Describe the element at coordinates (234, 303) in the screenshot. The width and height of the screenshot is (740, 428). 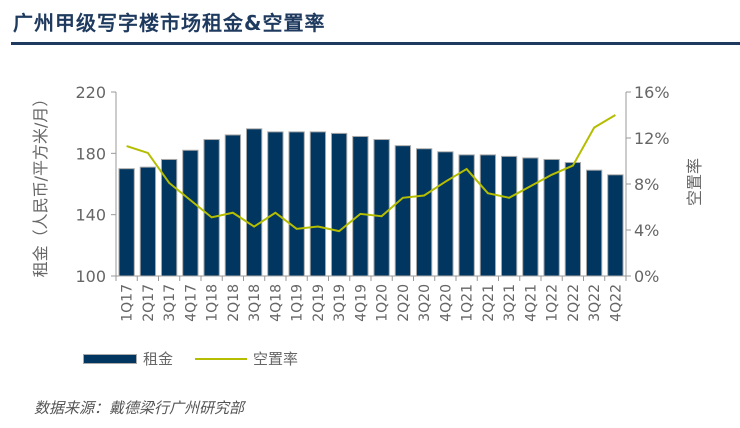
I see `x-tick-label: 2Q18` at that location.